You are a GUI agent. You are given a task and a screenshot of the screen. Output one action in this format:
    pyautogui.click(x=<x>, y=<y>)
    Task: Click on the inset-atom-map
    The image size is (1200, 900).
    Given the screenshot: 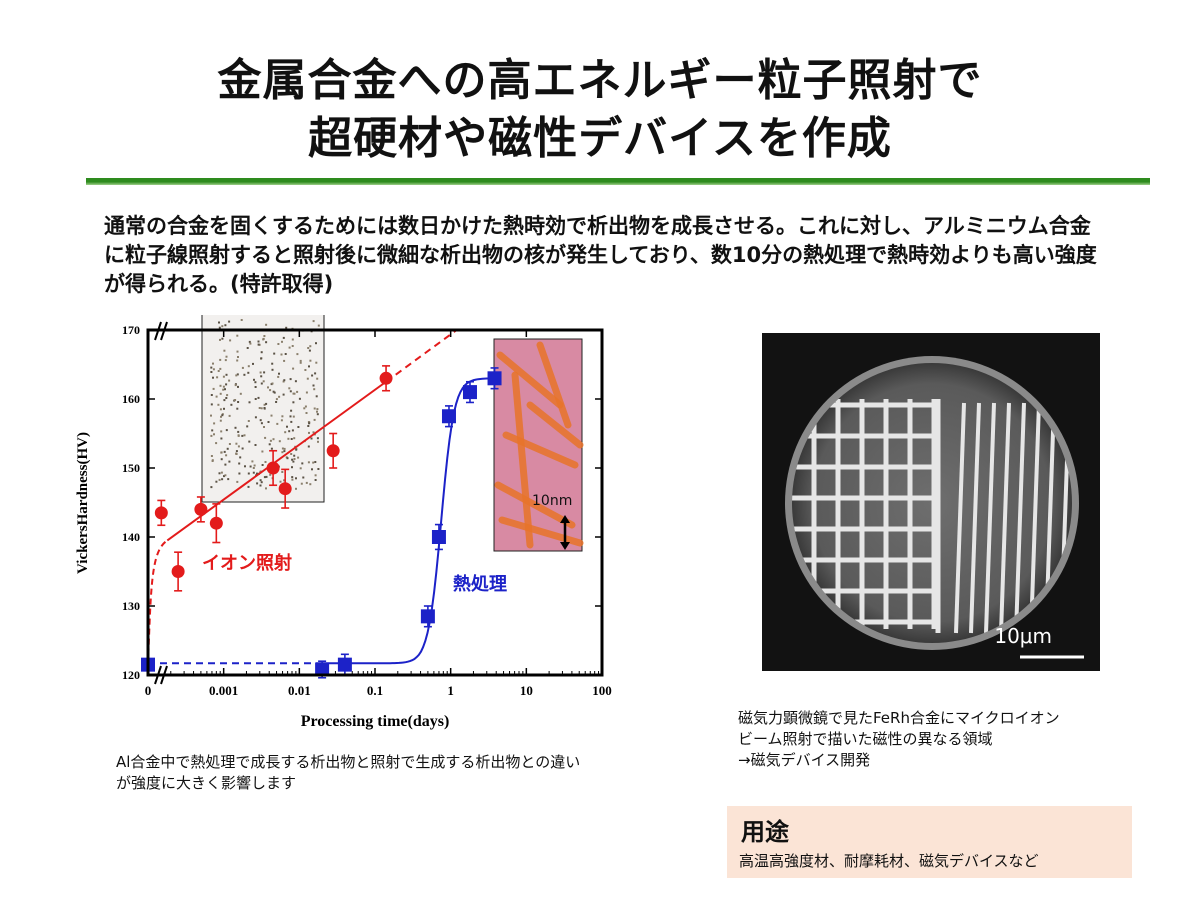 What is the action you would take?
    pyautogui.click(x=263, y=409)
    